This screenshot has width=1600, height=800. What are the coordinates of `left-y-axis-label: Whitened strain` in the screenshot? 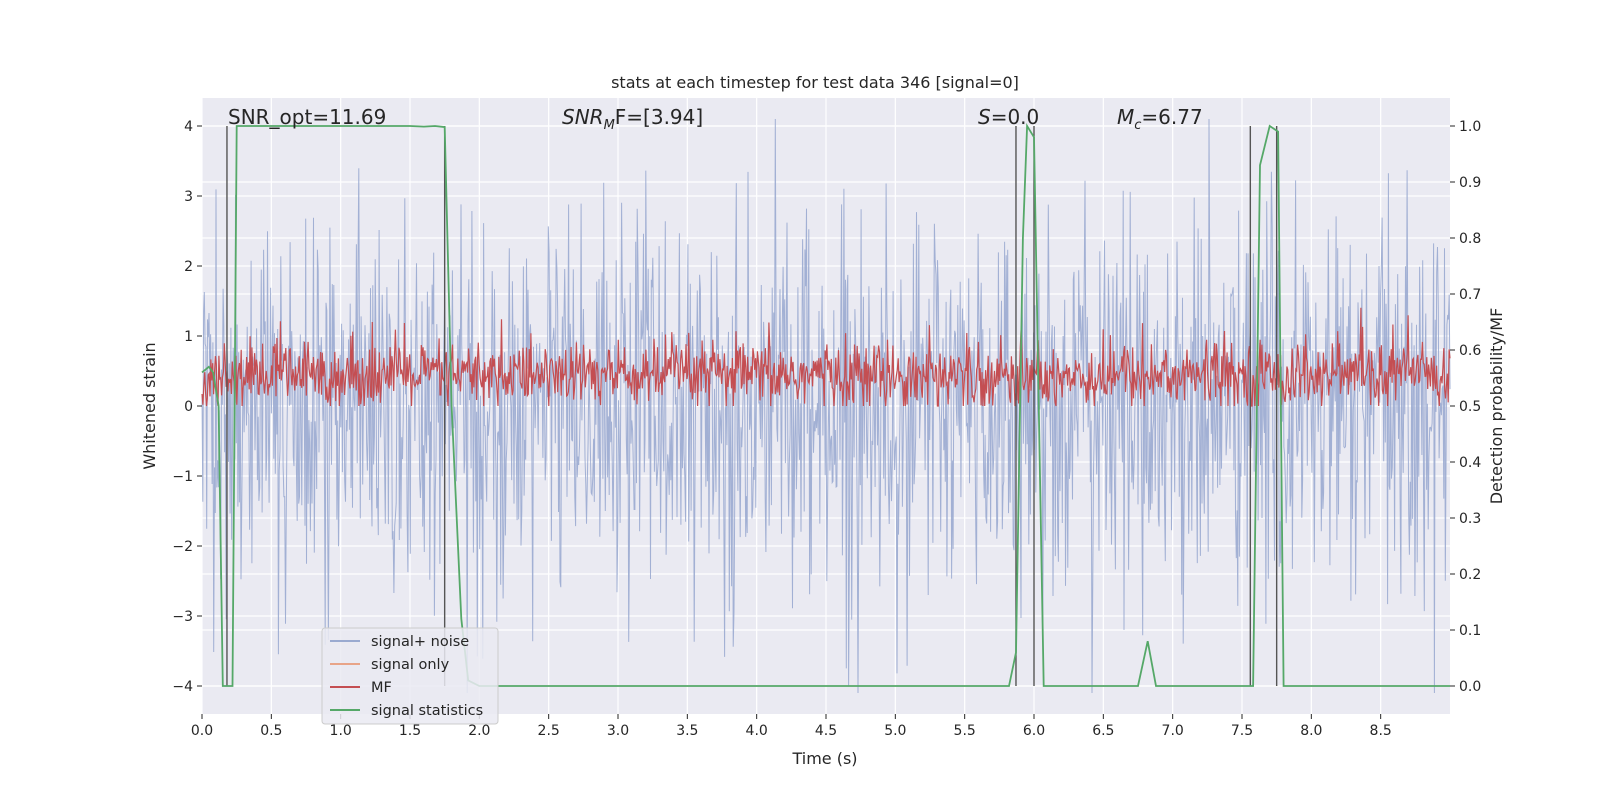 It's located at (149, 405).